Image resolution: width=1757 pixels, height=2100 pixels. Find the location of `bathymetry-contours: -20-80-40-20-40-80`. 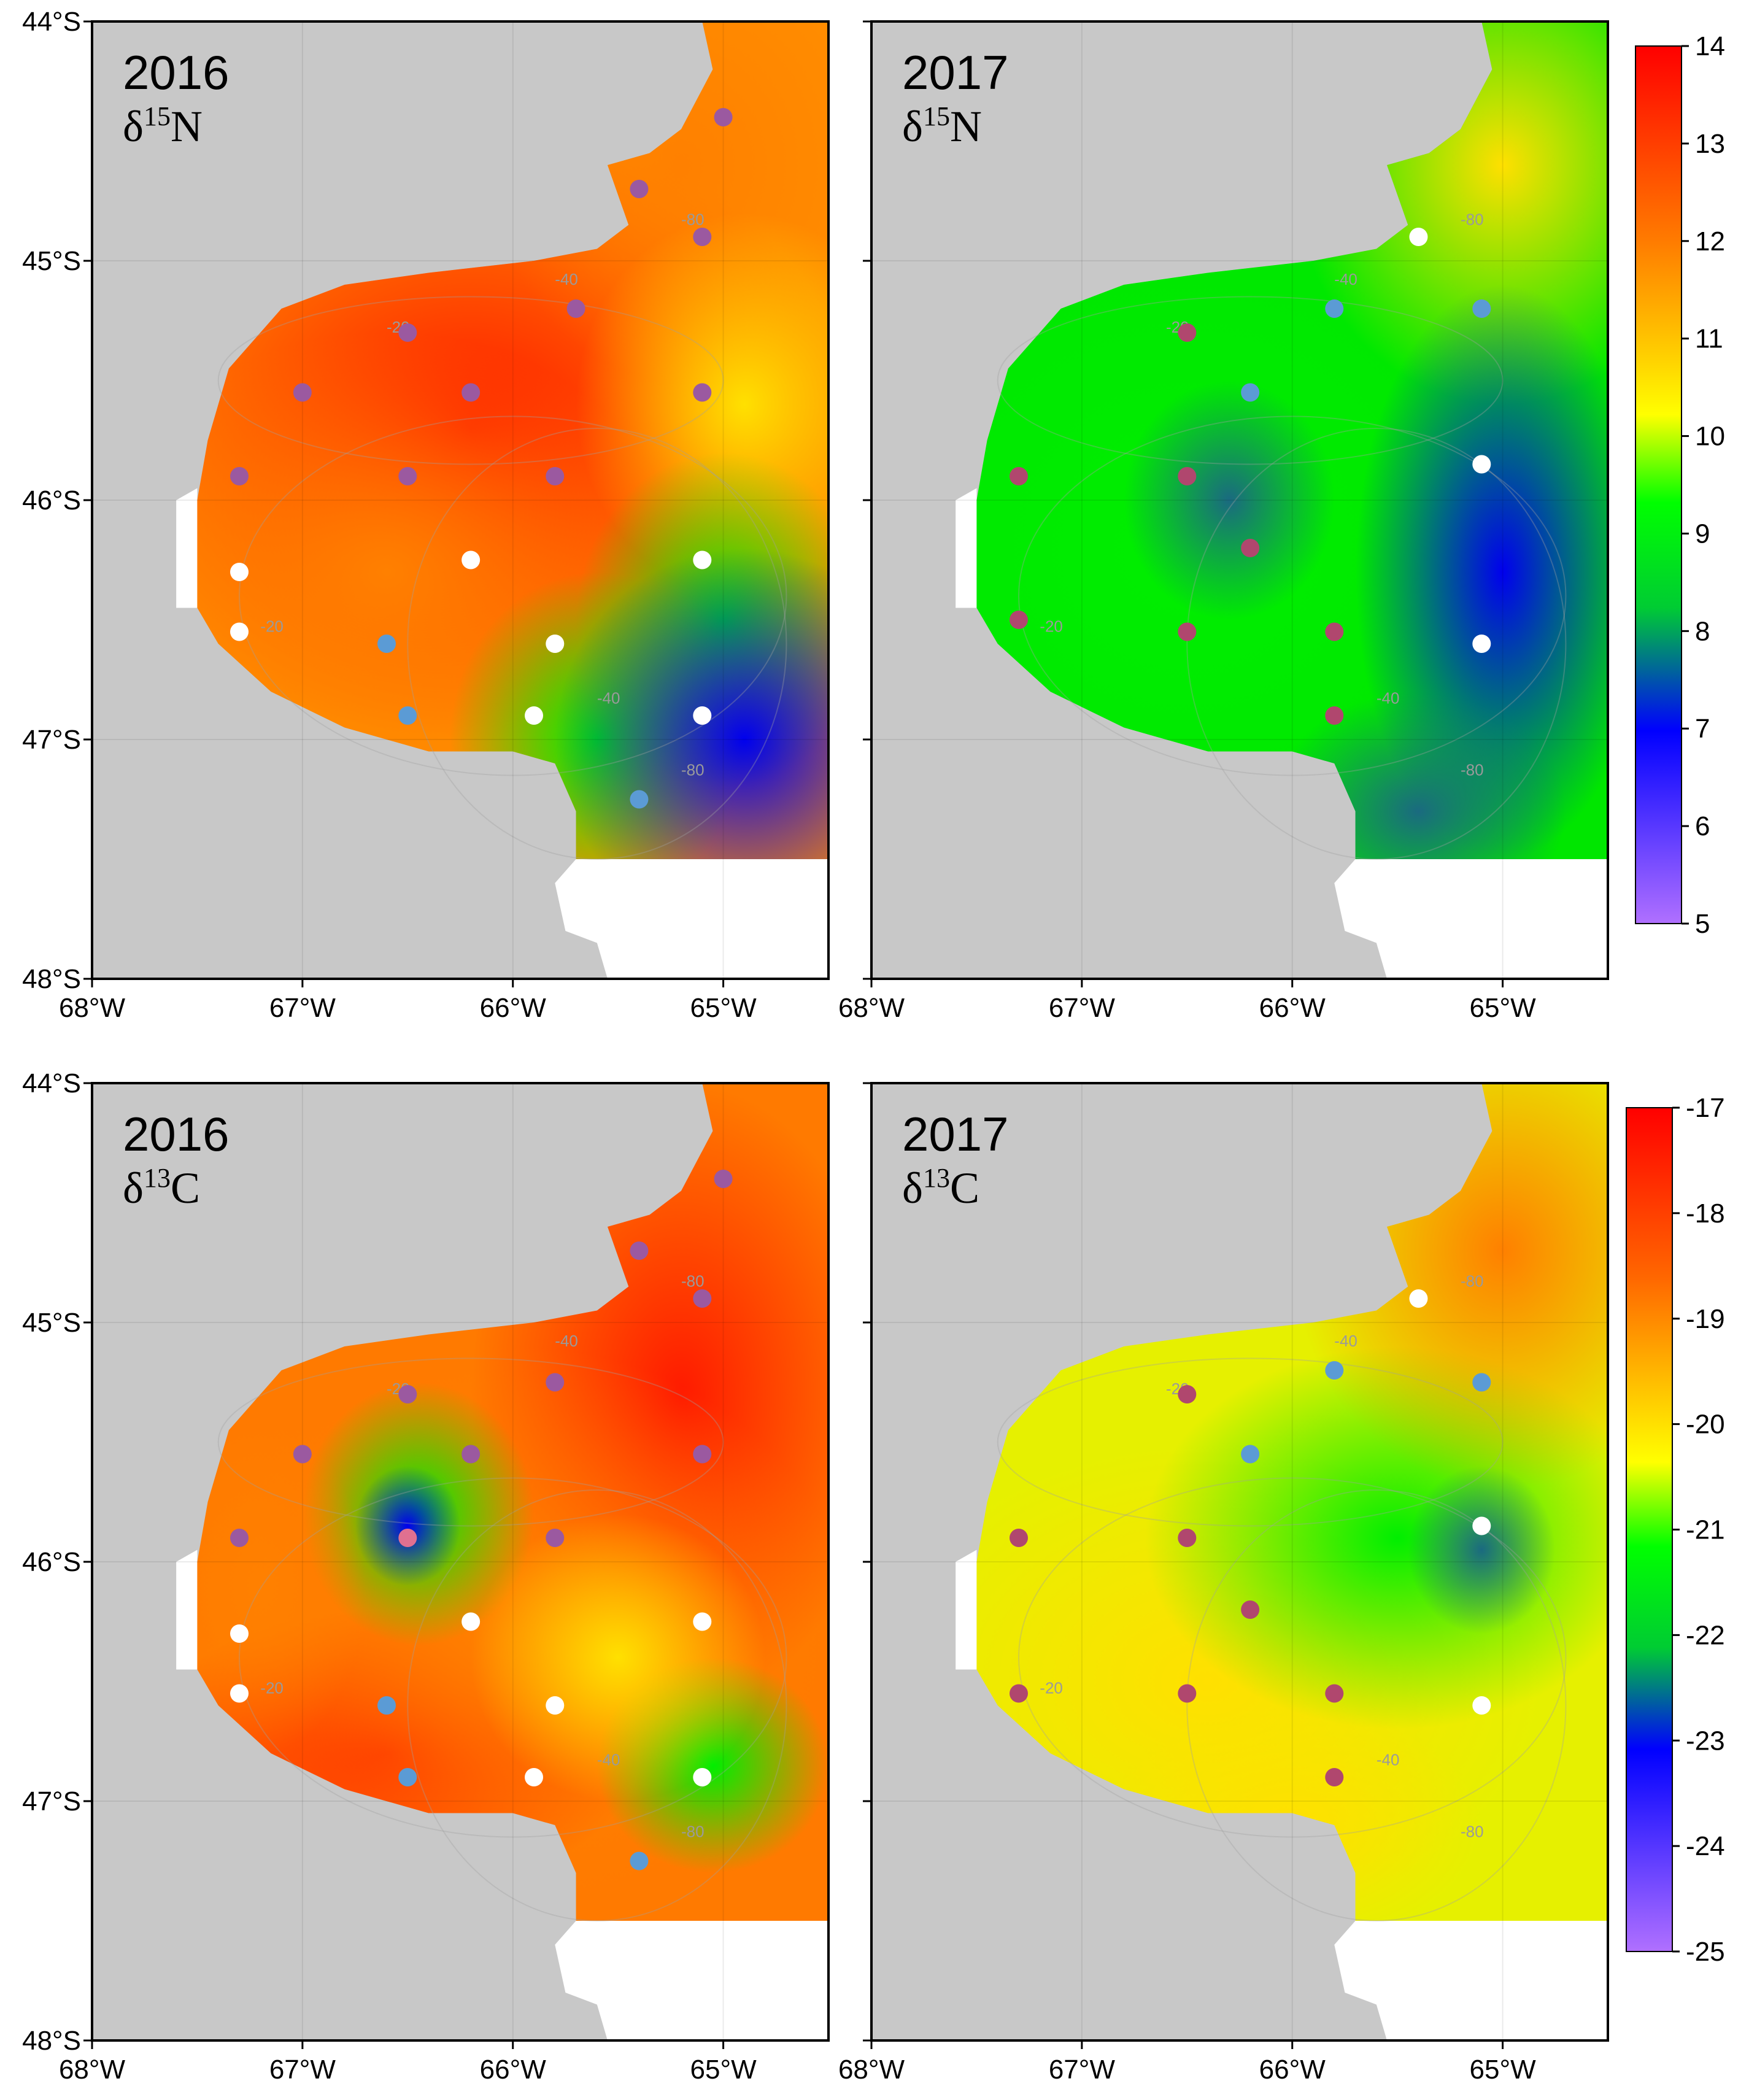

bathymetry-contours: -20-80-40-20-40-80 is located at coordinates (1282, 1596).